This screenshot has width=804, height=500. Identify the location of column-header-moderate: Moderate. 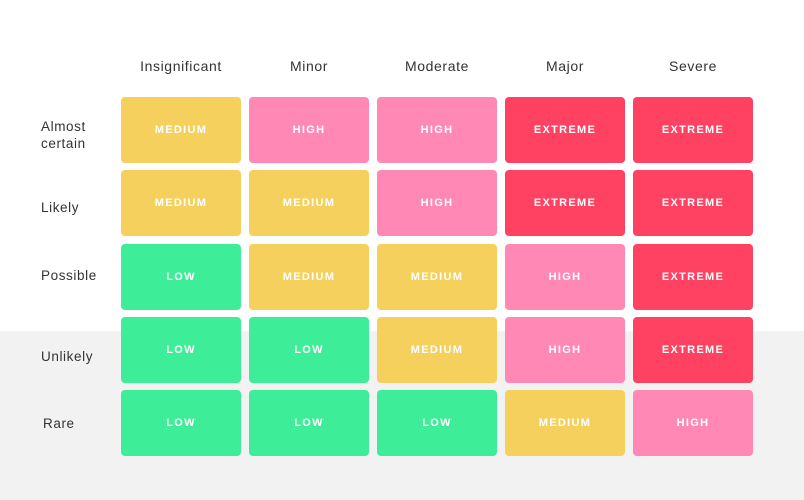
(437, 66).